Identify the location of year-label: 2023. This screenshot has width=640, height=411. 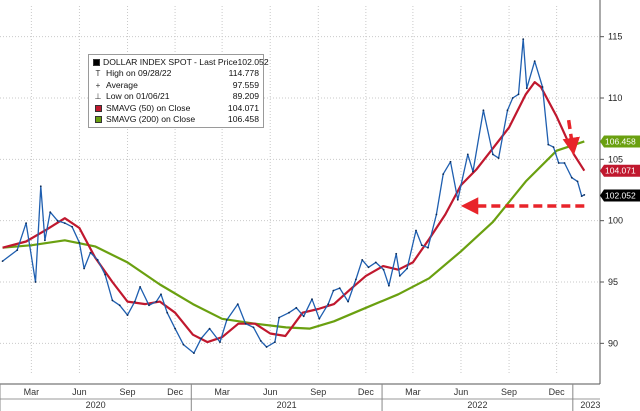
(590, 405).